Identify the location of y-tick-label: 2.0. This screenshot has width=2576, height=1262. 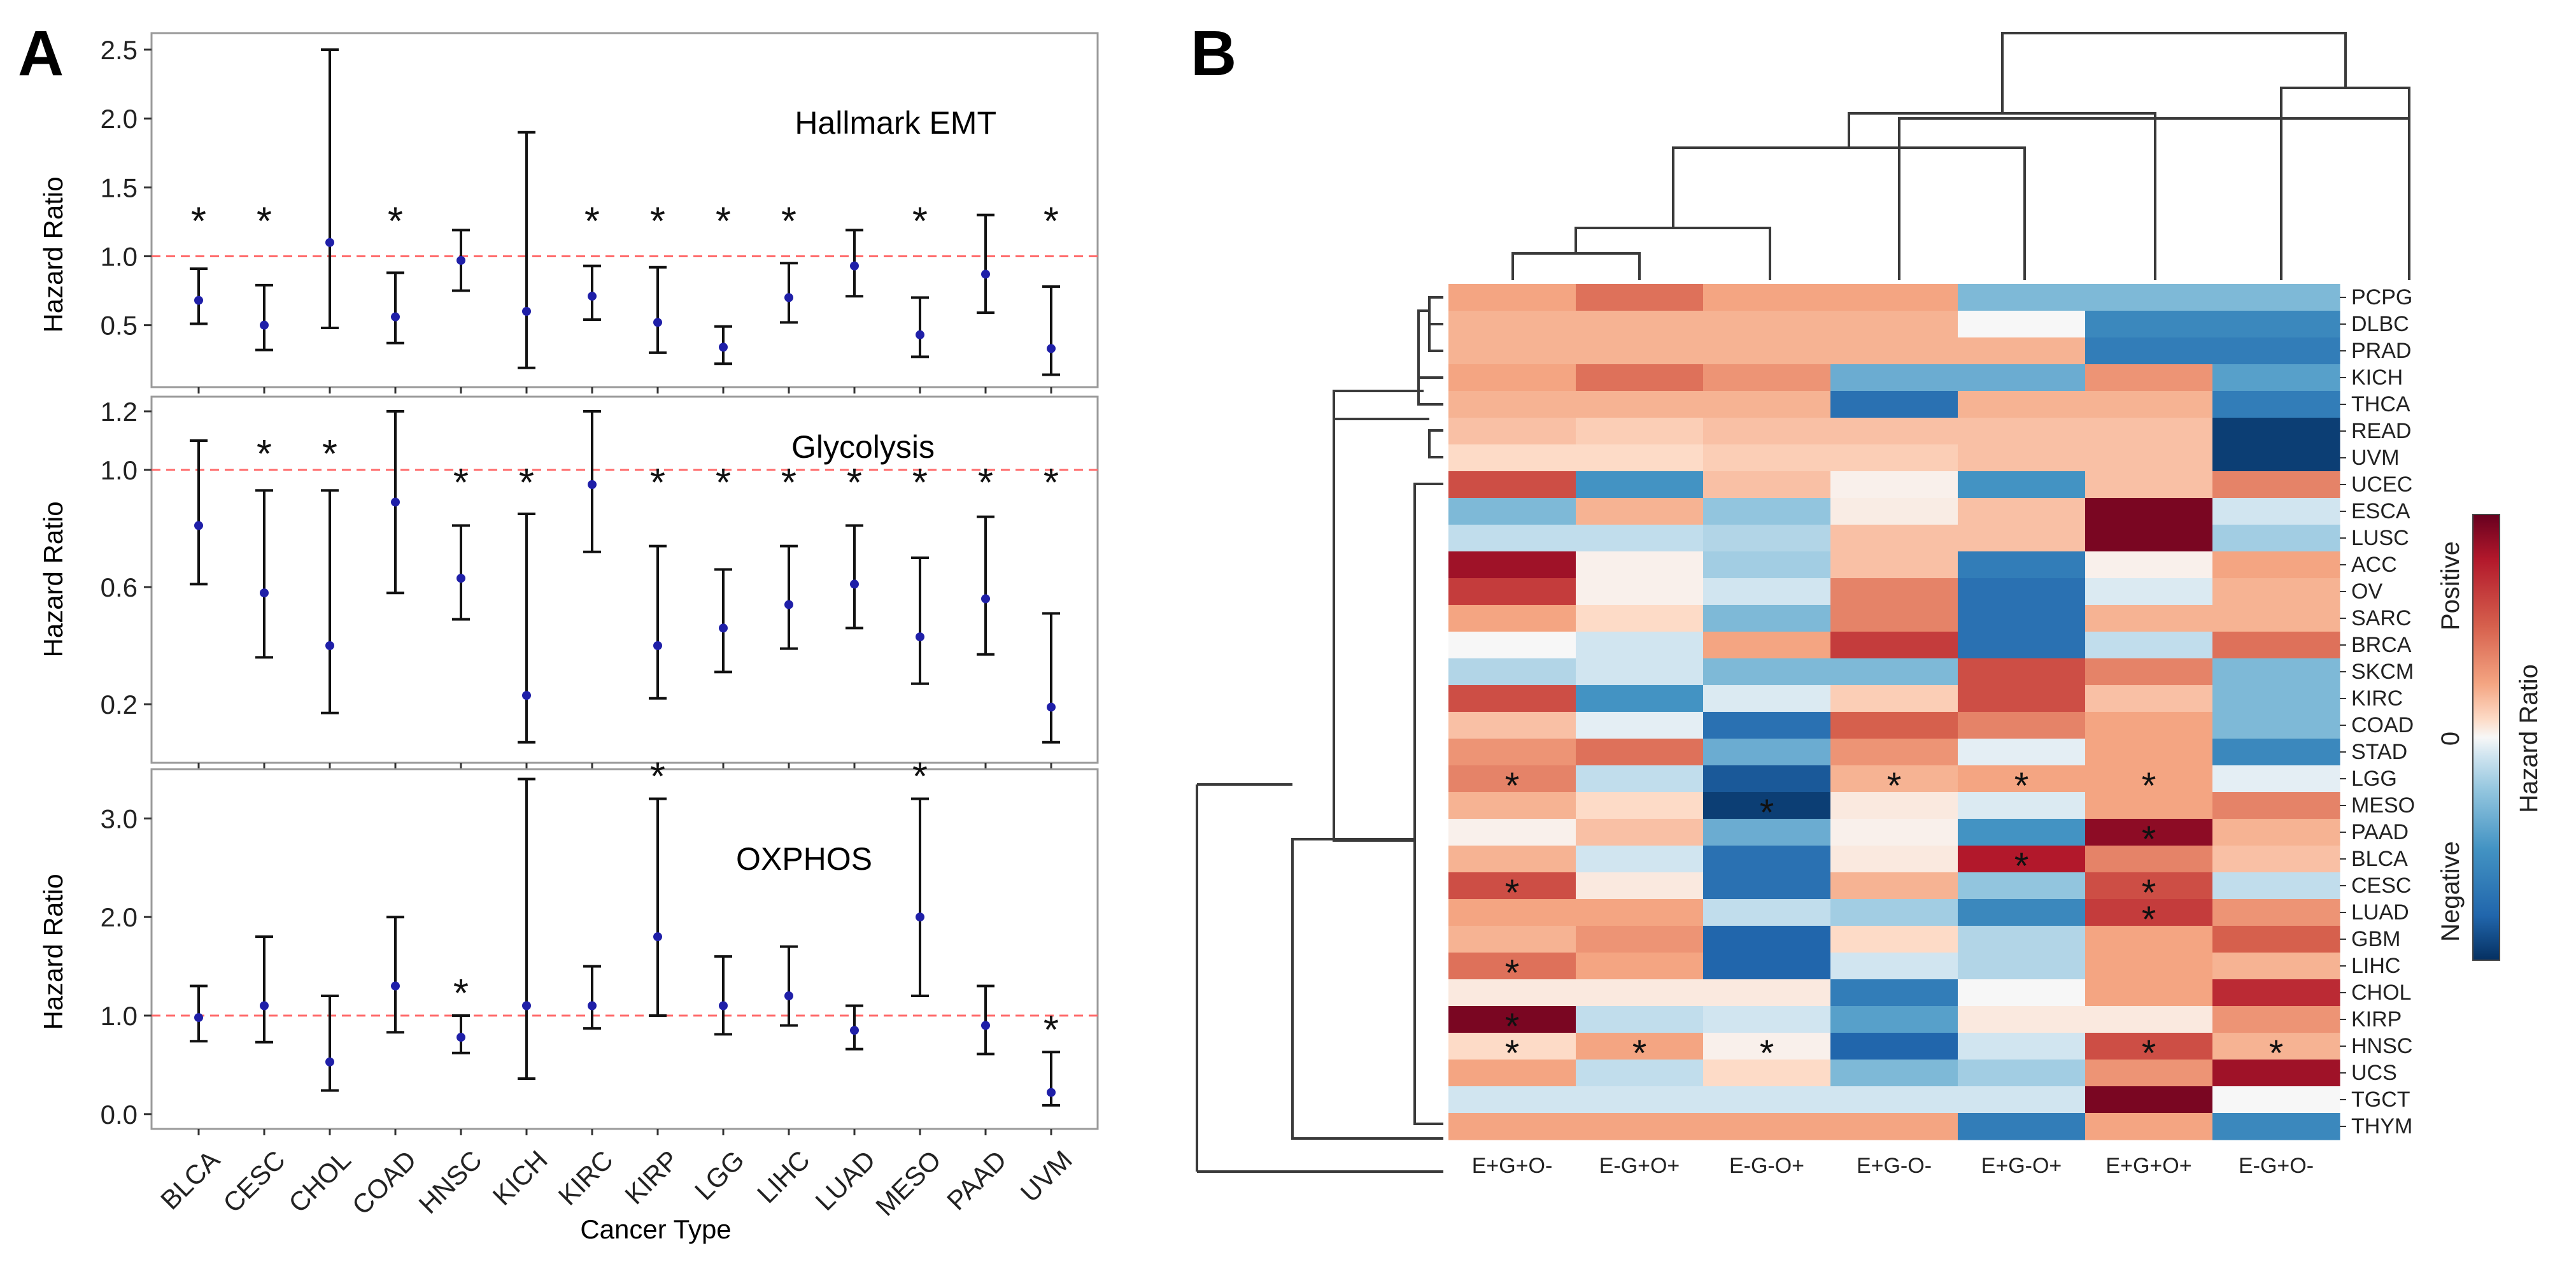
(119, 917).